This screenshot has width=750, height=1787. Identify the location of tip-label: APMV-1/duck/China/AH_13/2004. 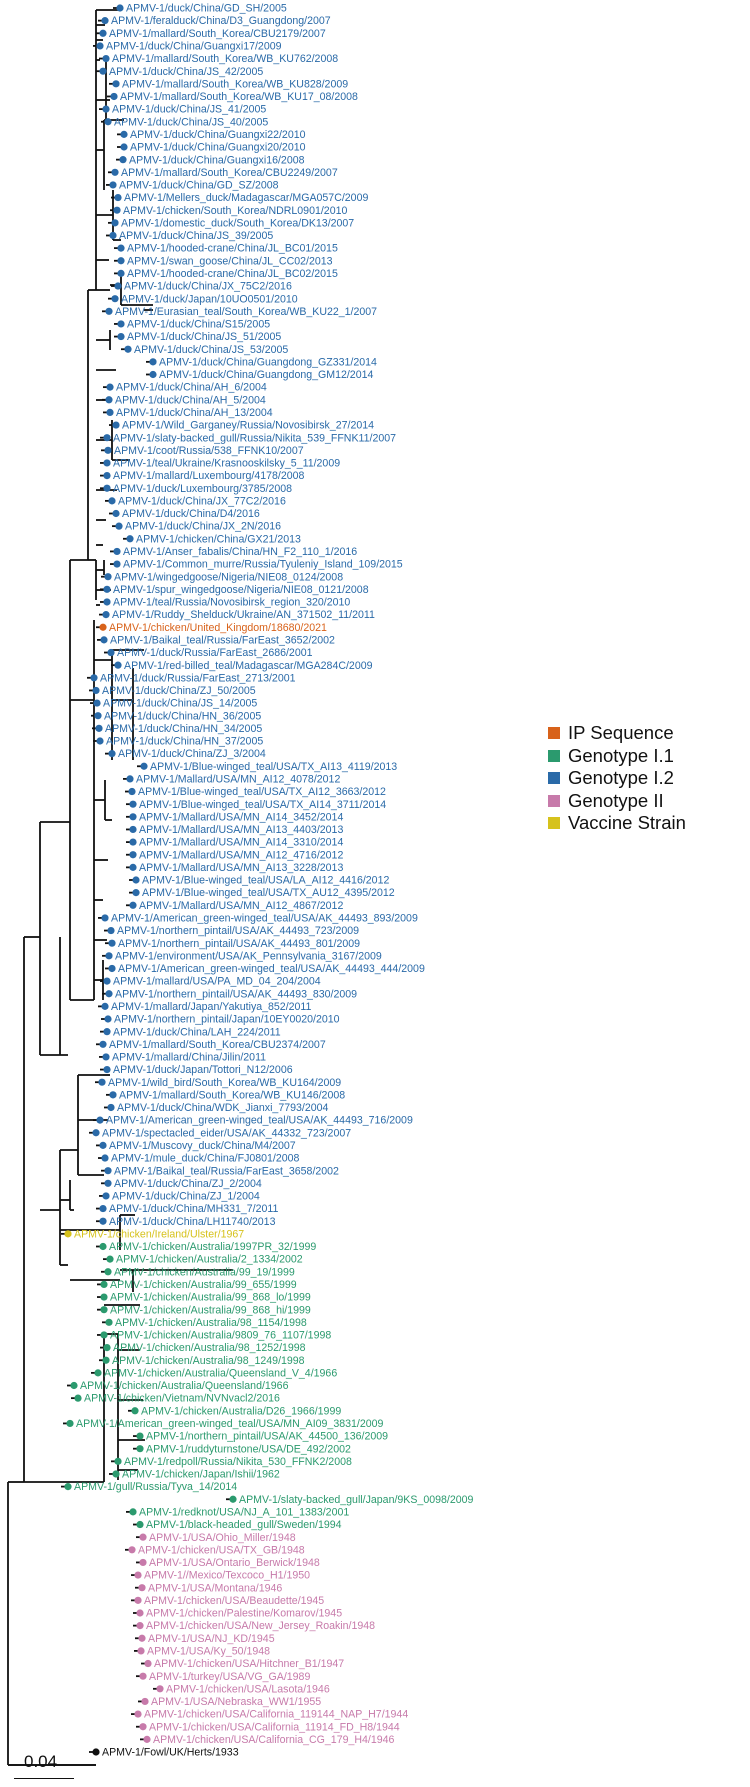
(194, 413).